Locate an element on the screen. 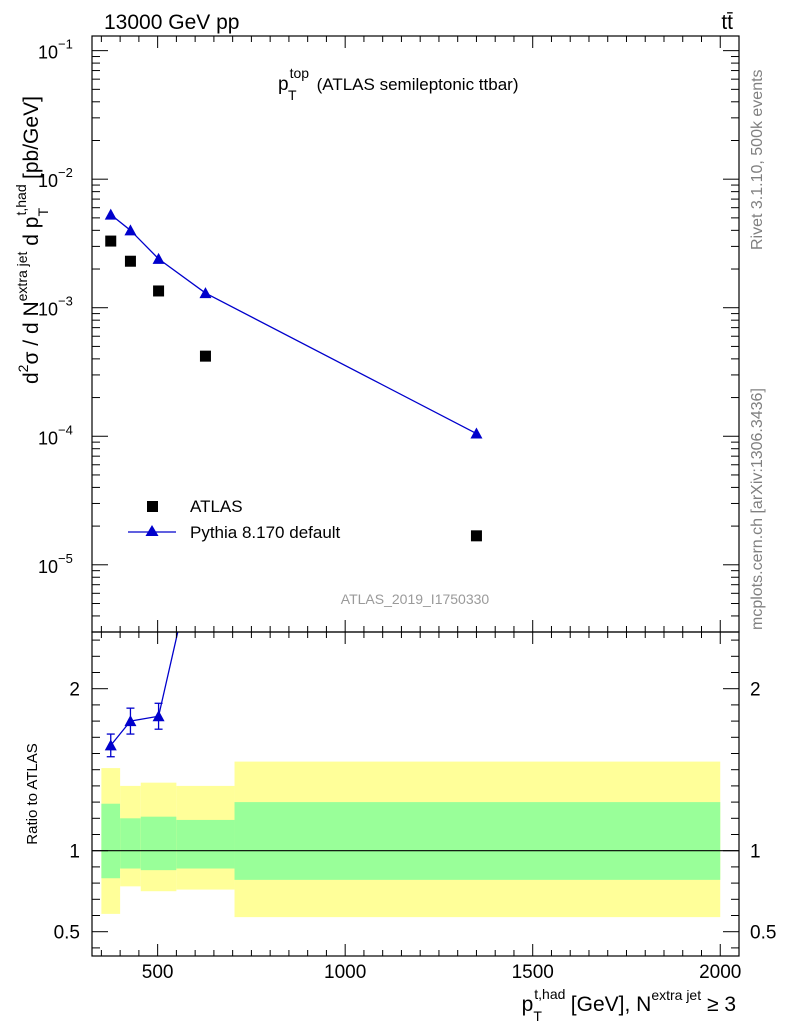 The image size is (786, 1024). x-tick-label: 1000 is located at coordinates (345, 972).